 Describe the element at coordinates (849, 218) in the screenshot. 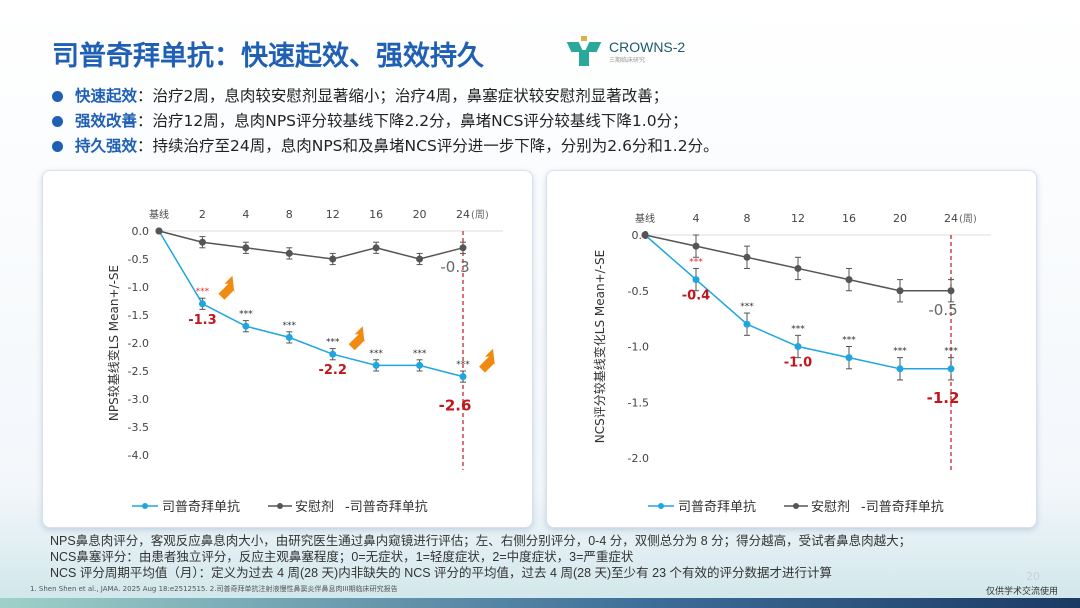

I see `x-tick-label: 16` at that location.